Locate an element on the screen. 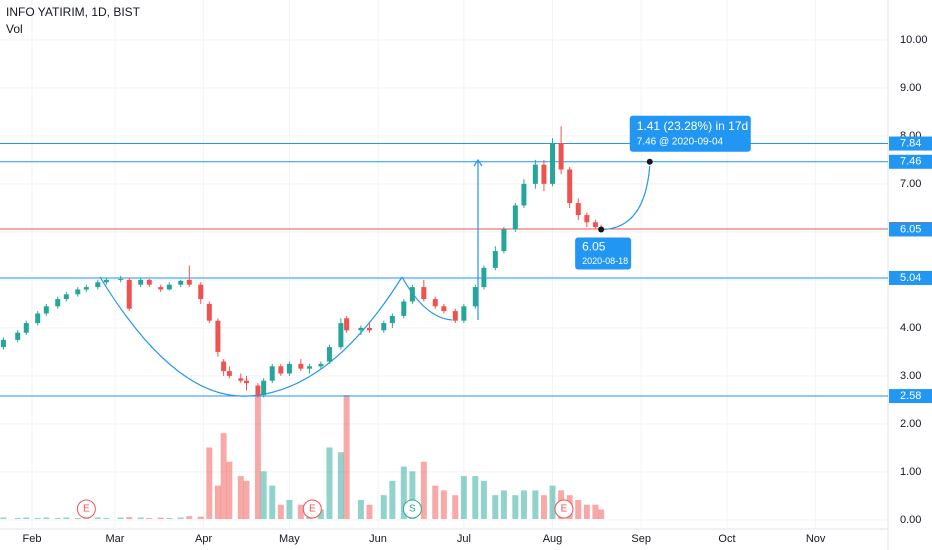 The height and width of the screenshot is (550, 932). level-label: 2.58 is located at coordinates (910, 396).